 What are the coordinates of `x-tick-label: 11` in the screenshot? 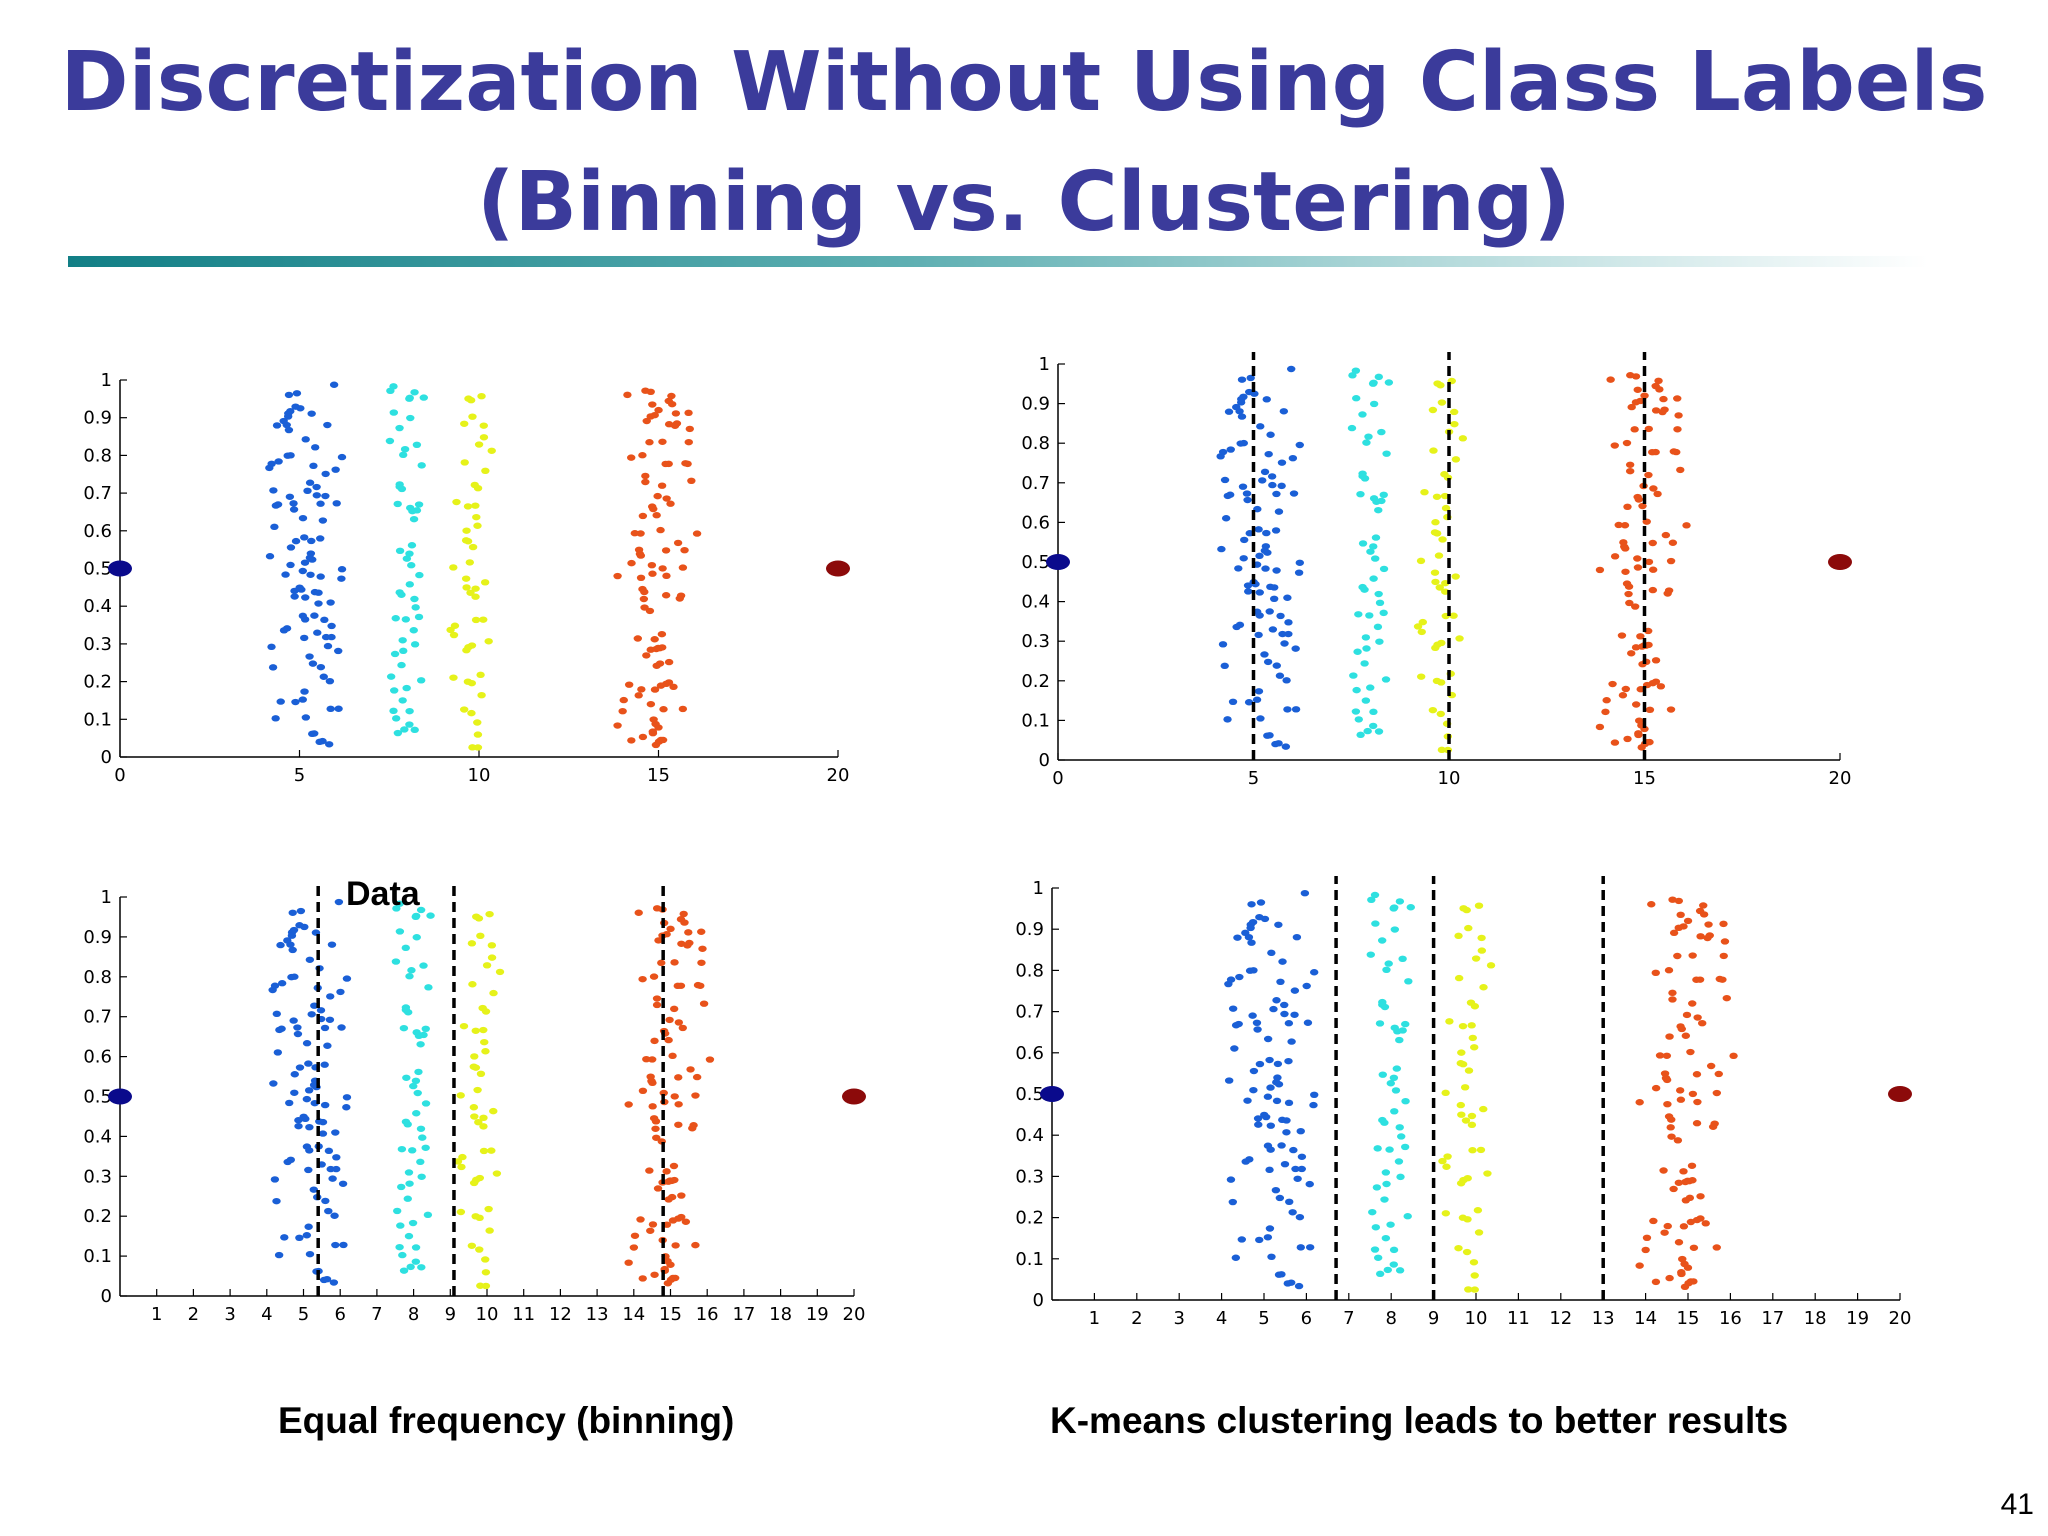 It's located at (523, 1314).